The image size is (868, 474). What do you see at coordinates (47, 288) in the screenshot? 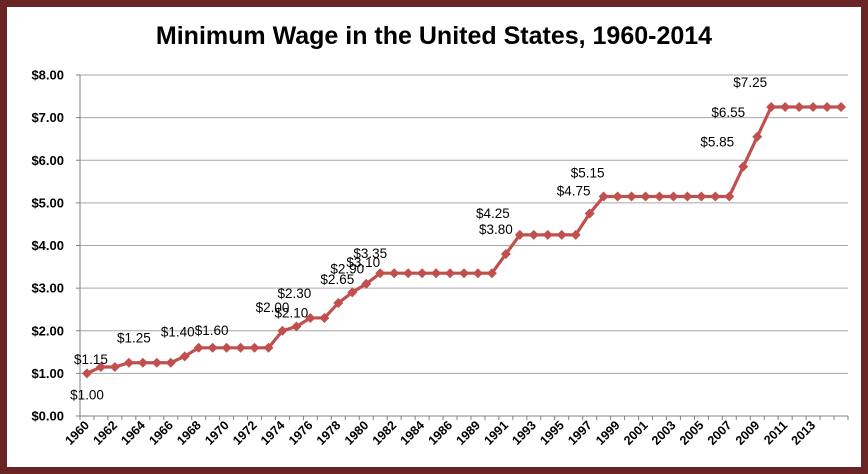
I see `y-tick-label: $3.00` at bounding box center [47, 288].